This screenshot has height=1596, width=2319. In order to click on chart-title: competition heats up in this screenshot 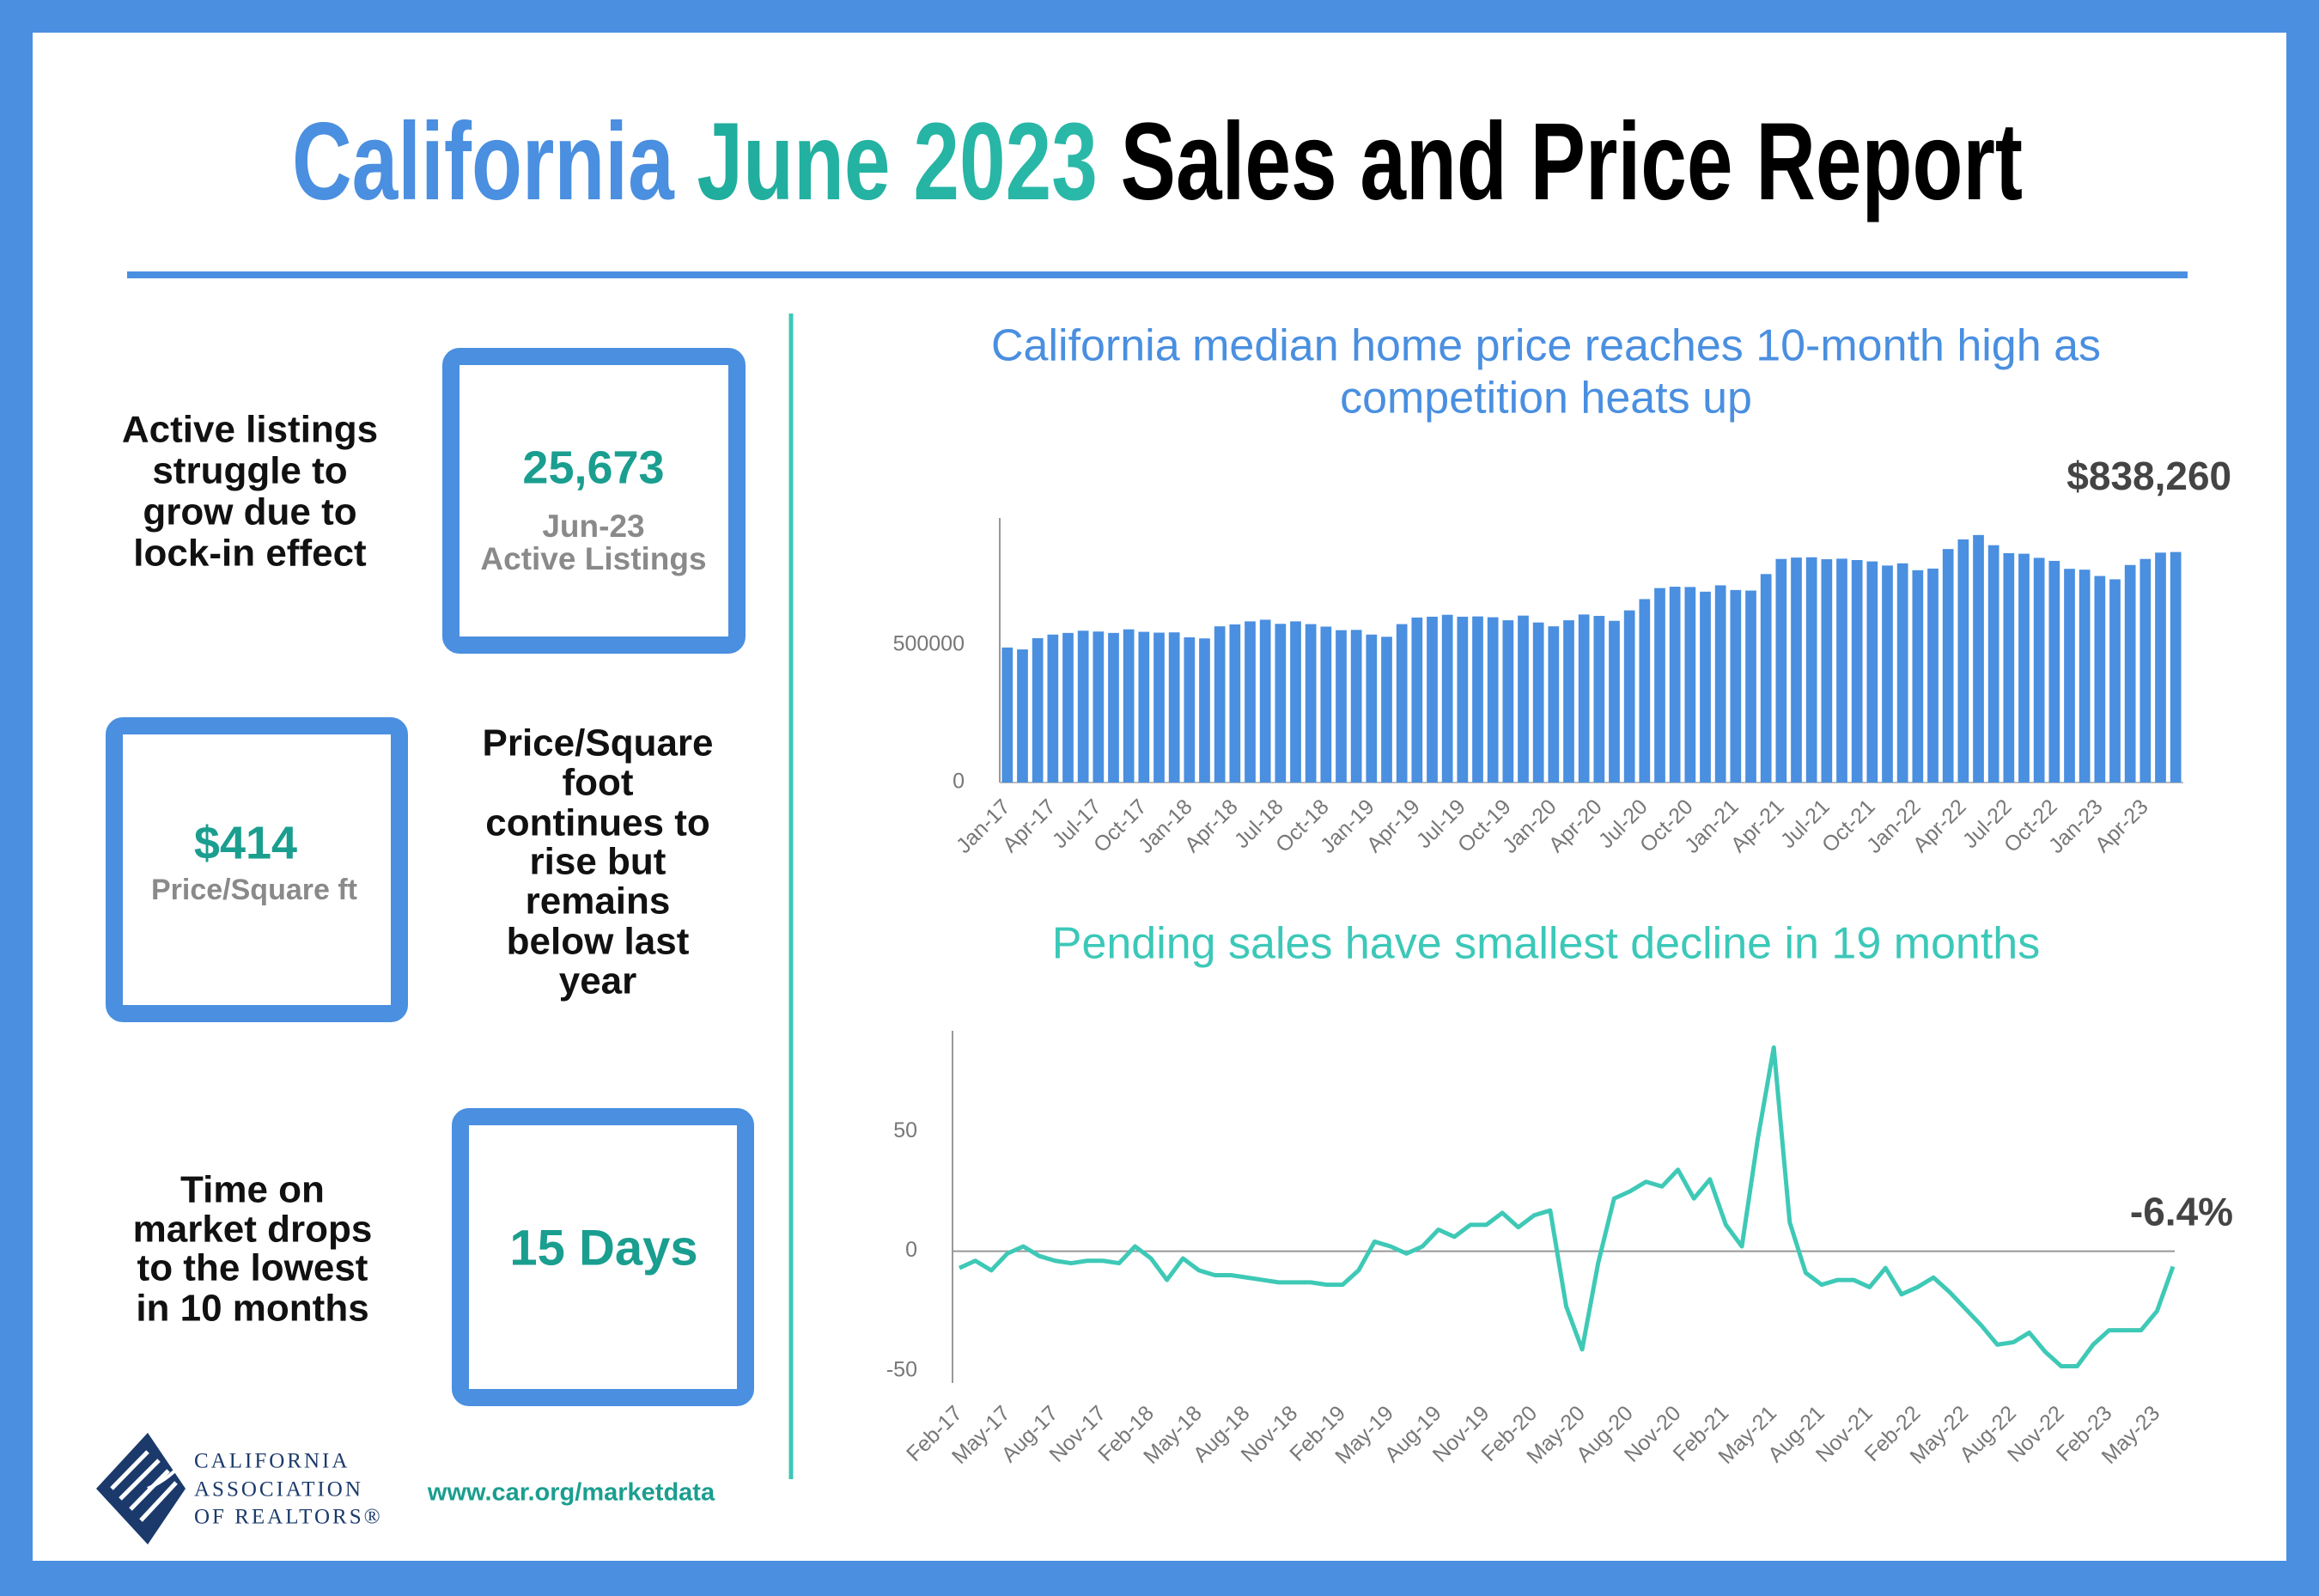, I will do `click(1546, 398)`.